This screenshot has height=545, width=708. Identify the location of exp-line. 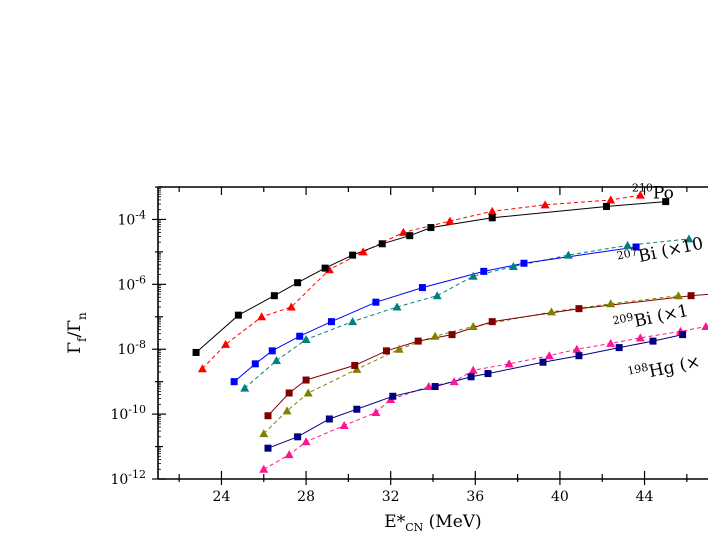
(435, 314).